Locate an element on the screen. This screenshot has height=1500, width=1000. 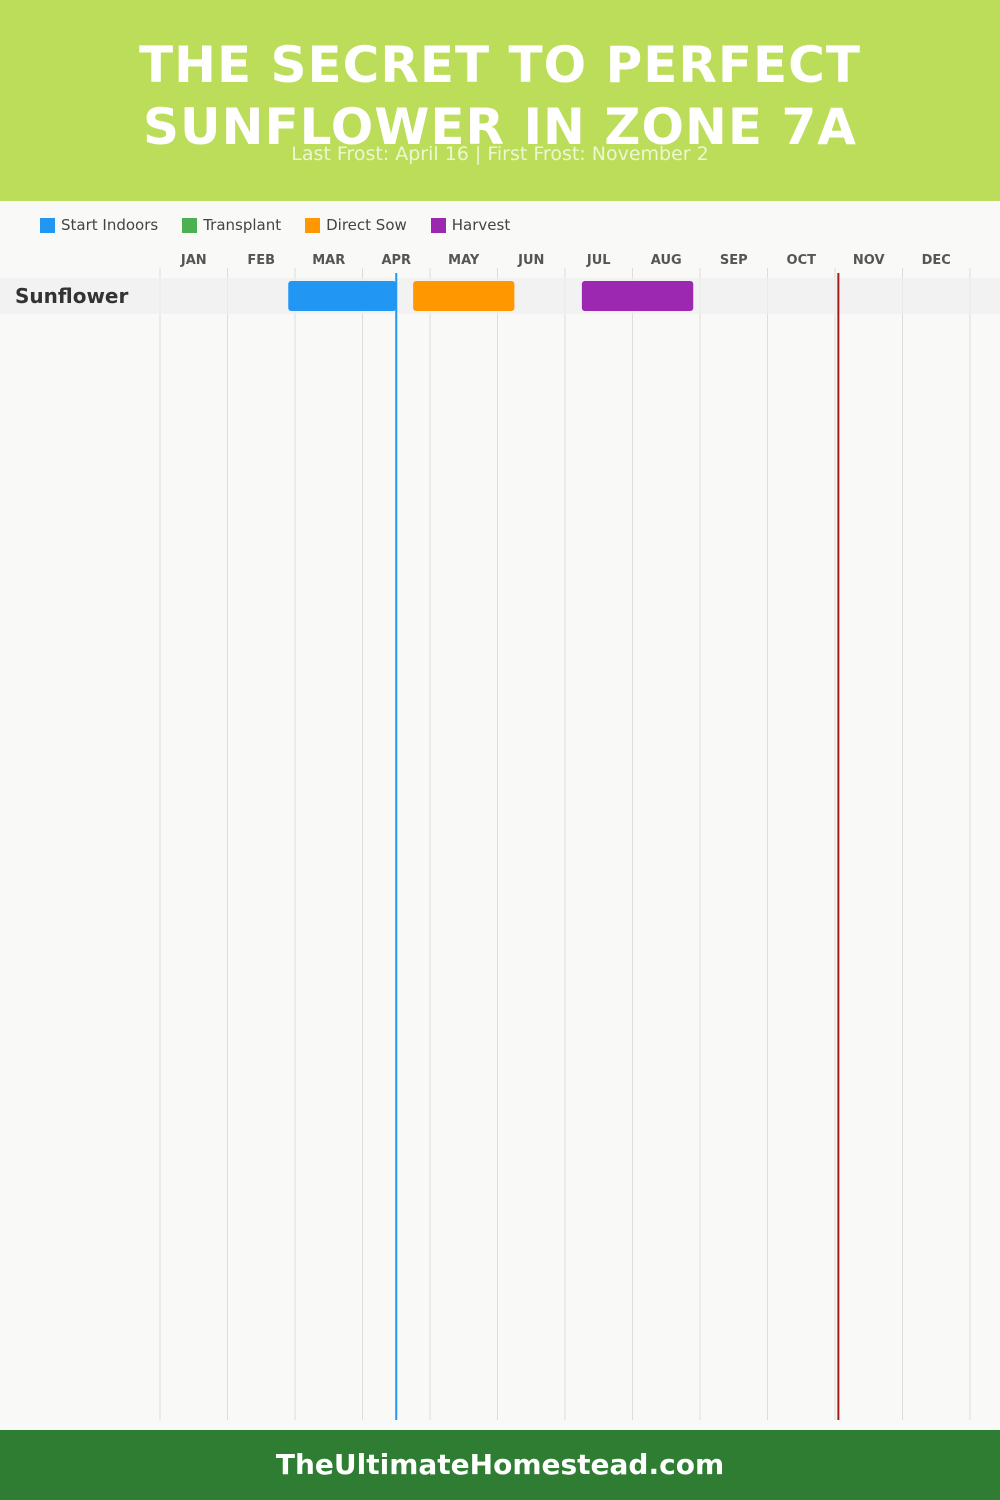
legend-label-direct-sow: Direct Sow is located at coordinates (366, 225).